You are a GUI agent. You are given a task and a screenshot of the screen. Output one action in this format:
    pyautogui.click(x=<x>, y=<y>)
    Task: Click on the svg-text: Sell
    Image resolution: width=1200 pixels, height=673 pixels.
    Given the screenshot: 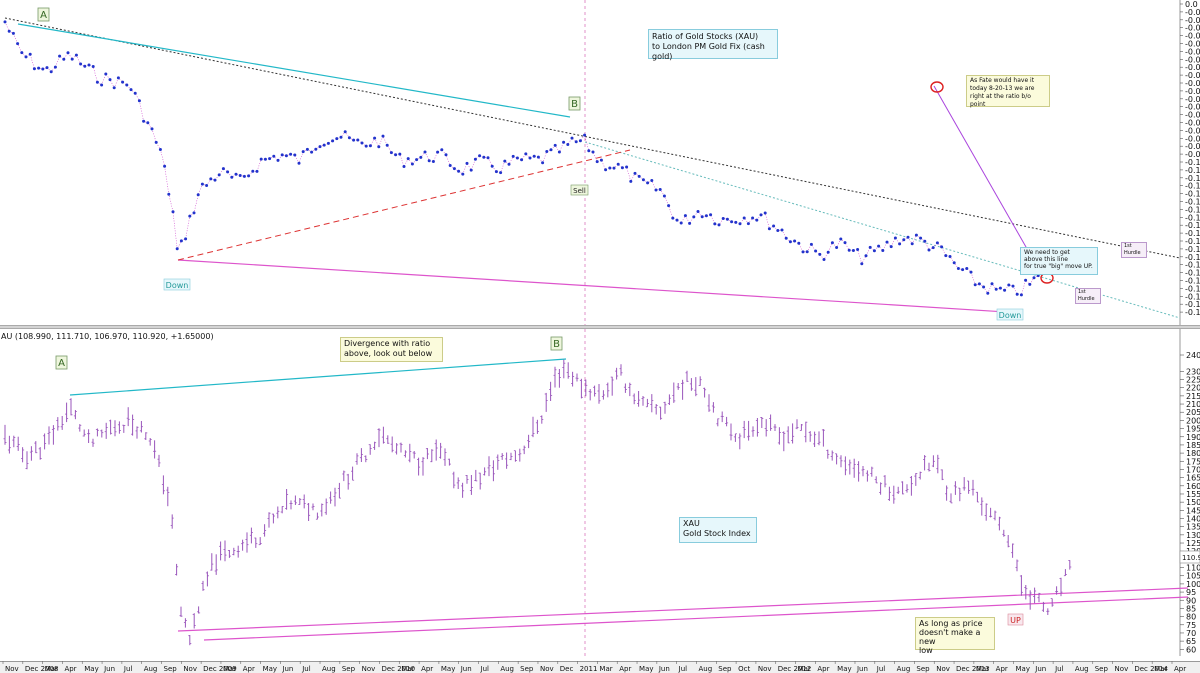 What is the action you would take?
    pyautogui.click(x=579, y=191)
    